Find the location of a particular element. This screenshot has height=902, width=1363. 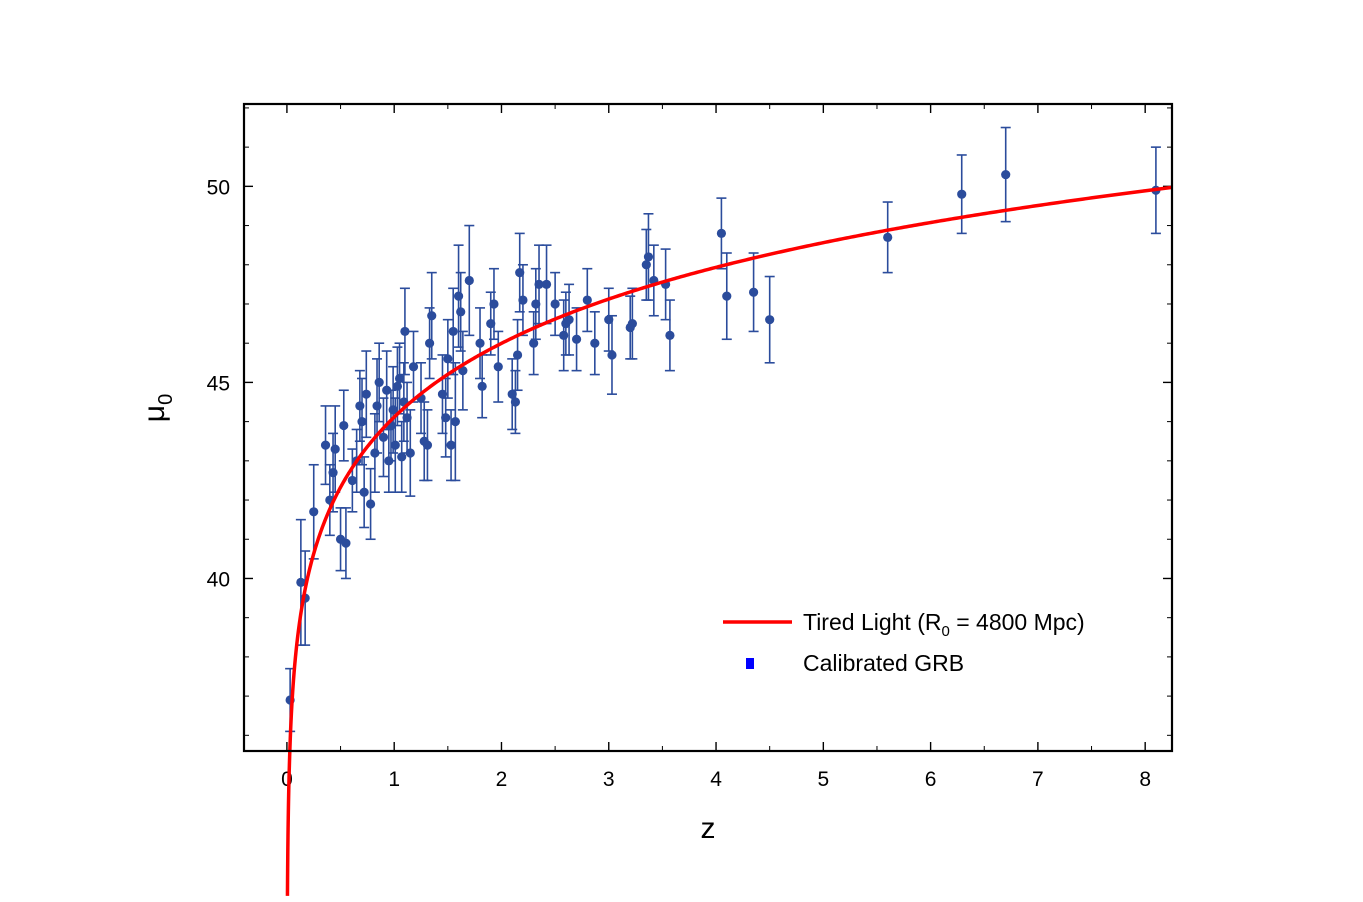

y-tick-labels: 40 45 50 is located at coordinates (218, 383).